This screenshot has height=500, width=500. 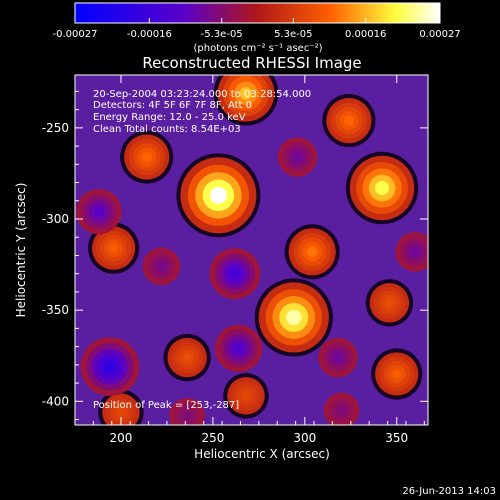 What do you see at coordinates (169, 117) in the screenshot?
I see `energy-range-text: Energy Range: 12.0 - 25.0 keV` at bounding box center [169, 117].